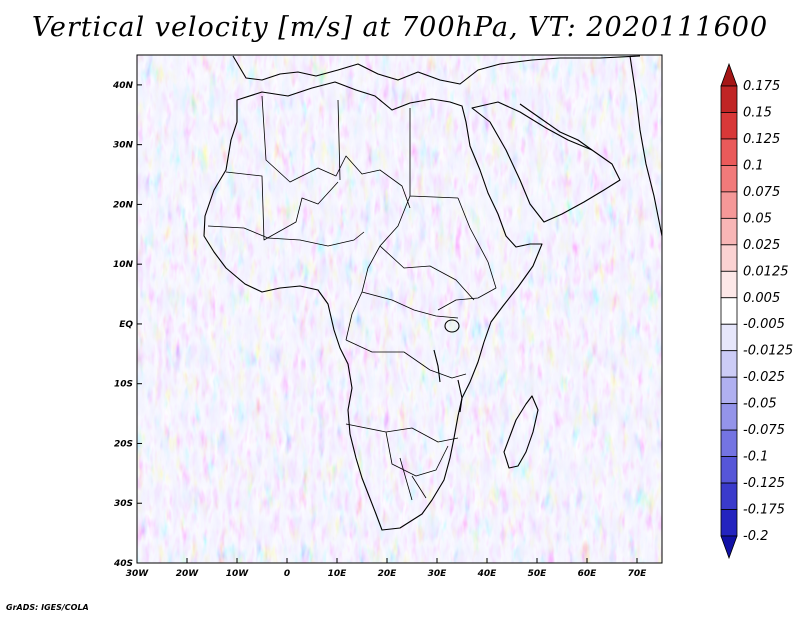 The width and height of the screenshot is (800, 618). Describe the element at coordinates (487, 574) in the screenshot. I see `lon-tick-label: 40E` at that location.